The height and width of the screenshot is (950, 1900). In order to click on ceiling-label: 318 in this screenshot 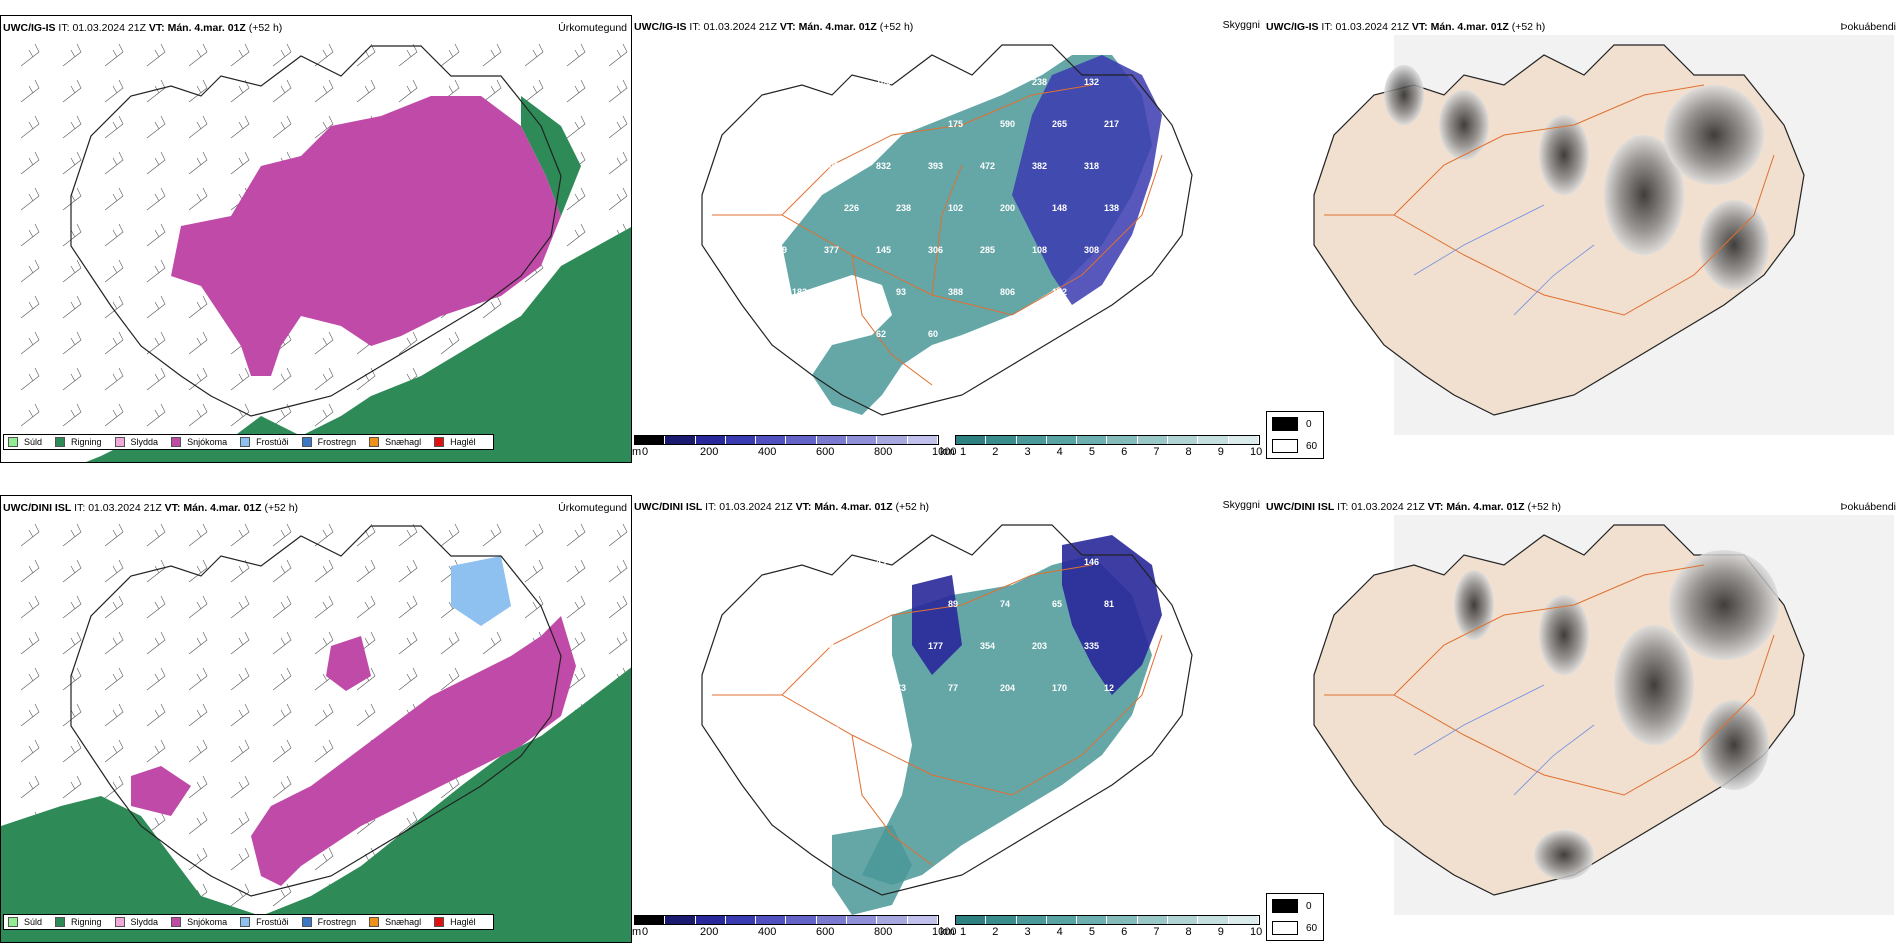, I will do `click(1091, 166)`.